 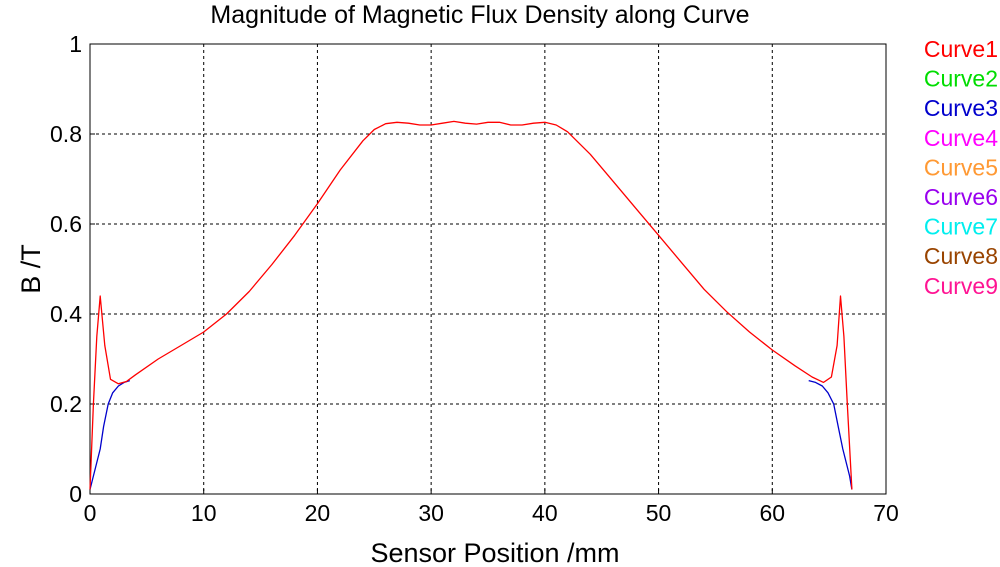 I want to click on x-tick-label: 10, so click(x=204, y=513).